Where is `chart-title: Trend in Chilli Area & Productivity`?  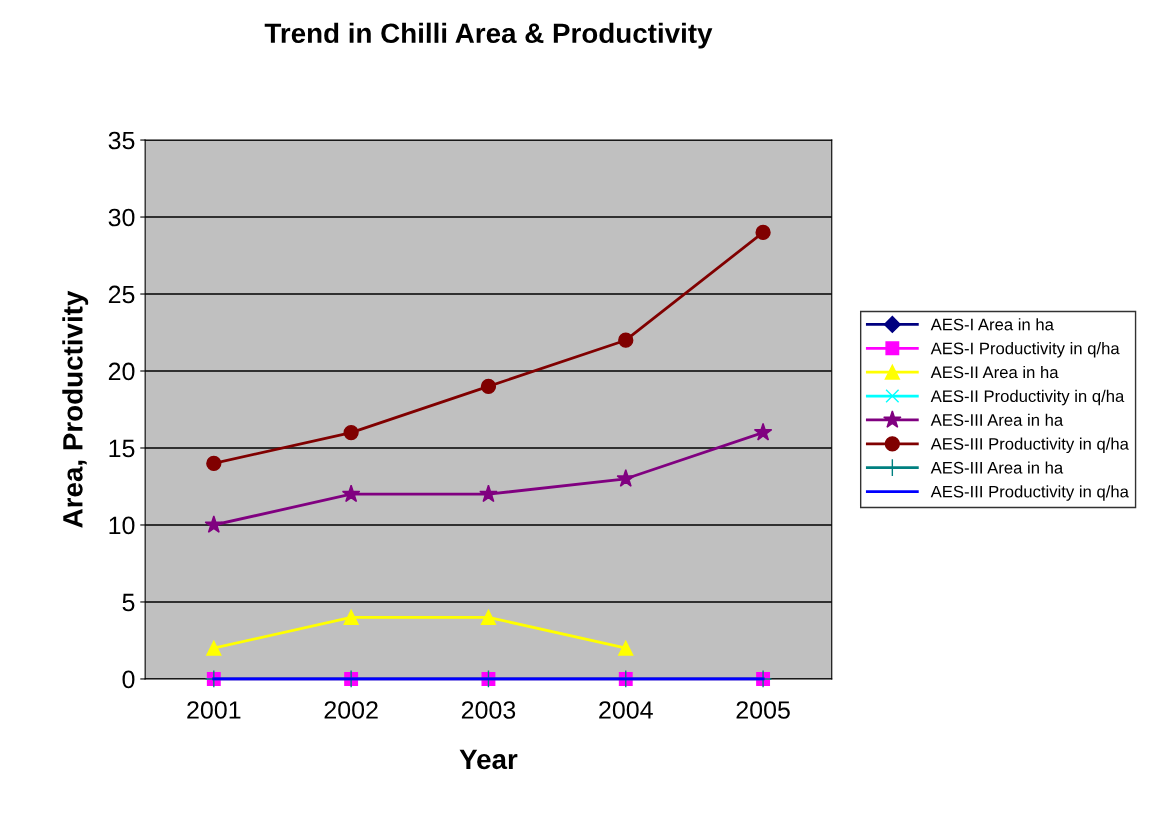
chart-title: Trend in Chilli Area & Productivity is located at coordinates (488, 35).